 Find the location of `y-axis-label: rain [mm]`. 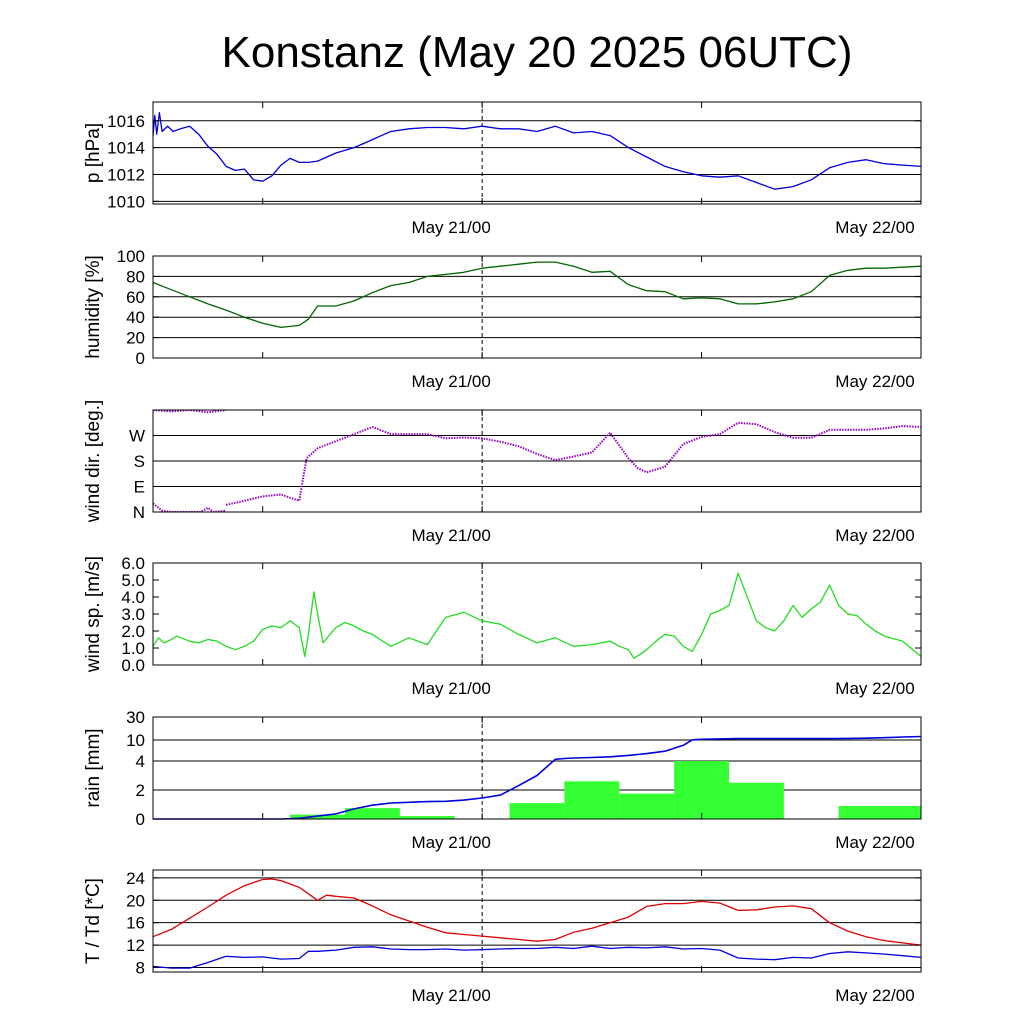

y-axis-label: rain [mm] is located at coordinates (93, 767).